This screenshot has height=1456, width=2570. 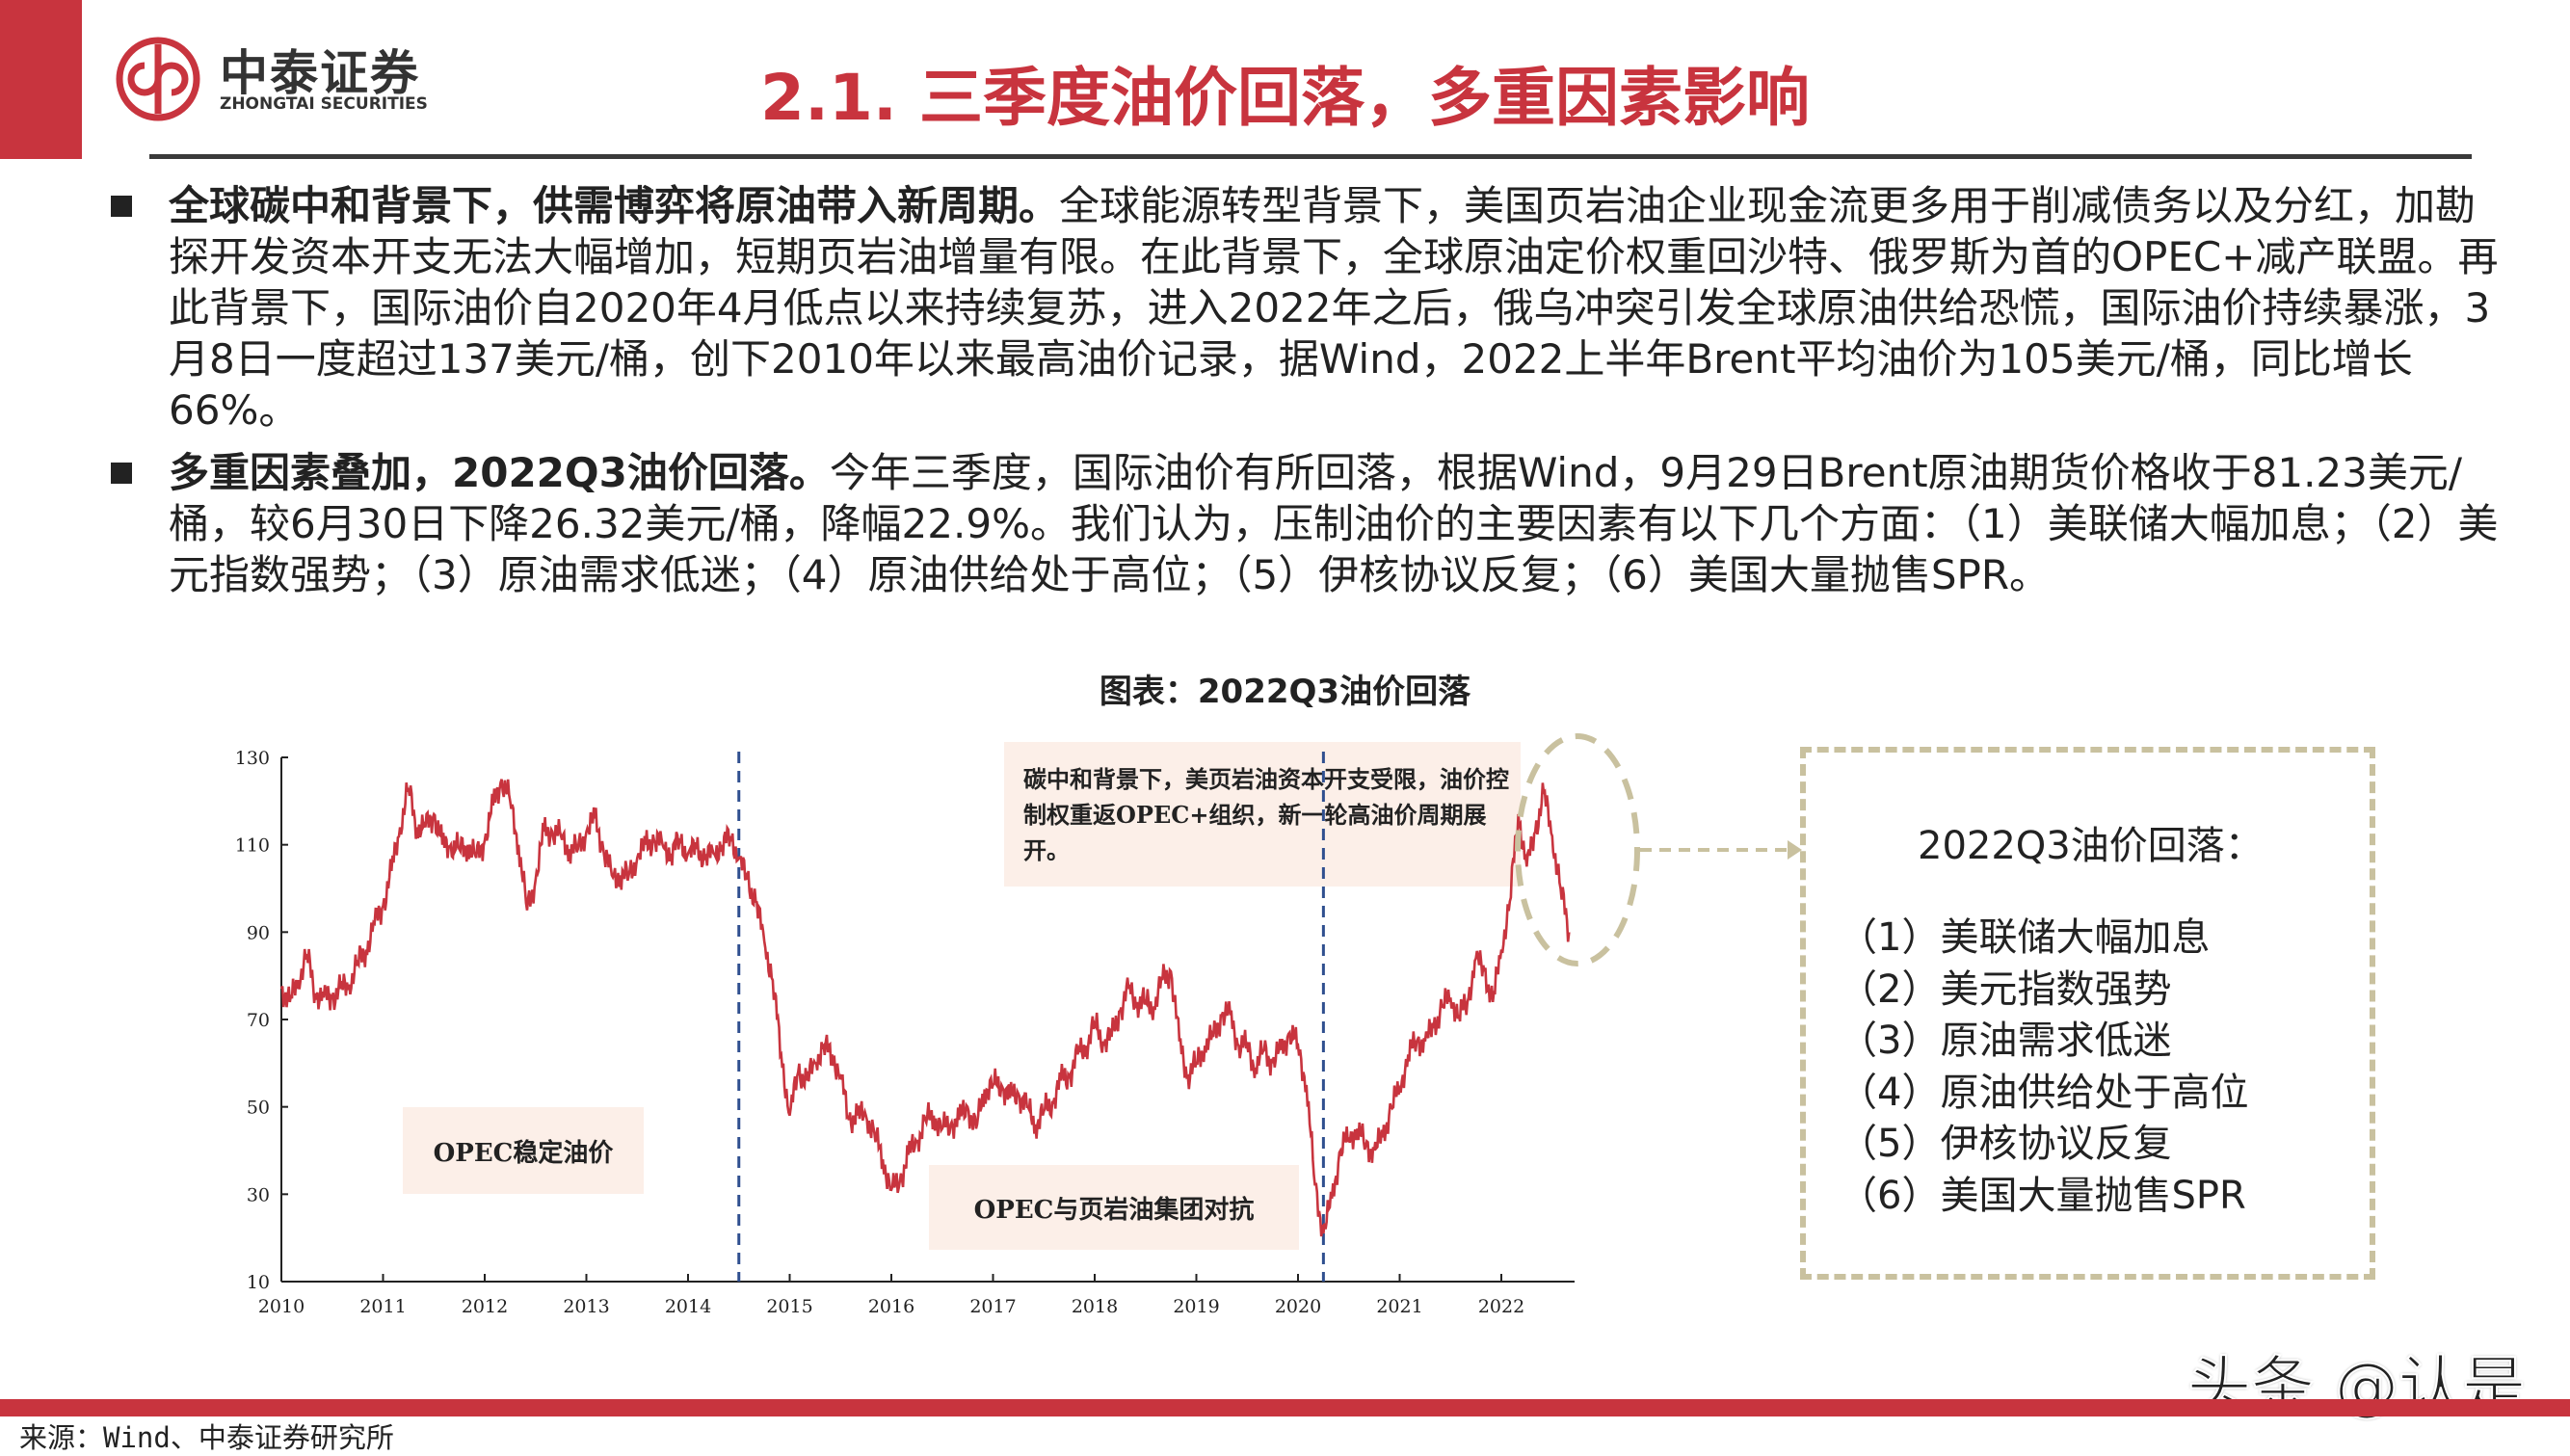 I want to click on x-tick-label: 2014, so click(x=688, y=1306).